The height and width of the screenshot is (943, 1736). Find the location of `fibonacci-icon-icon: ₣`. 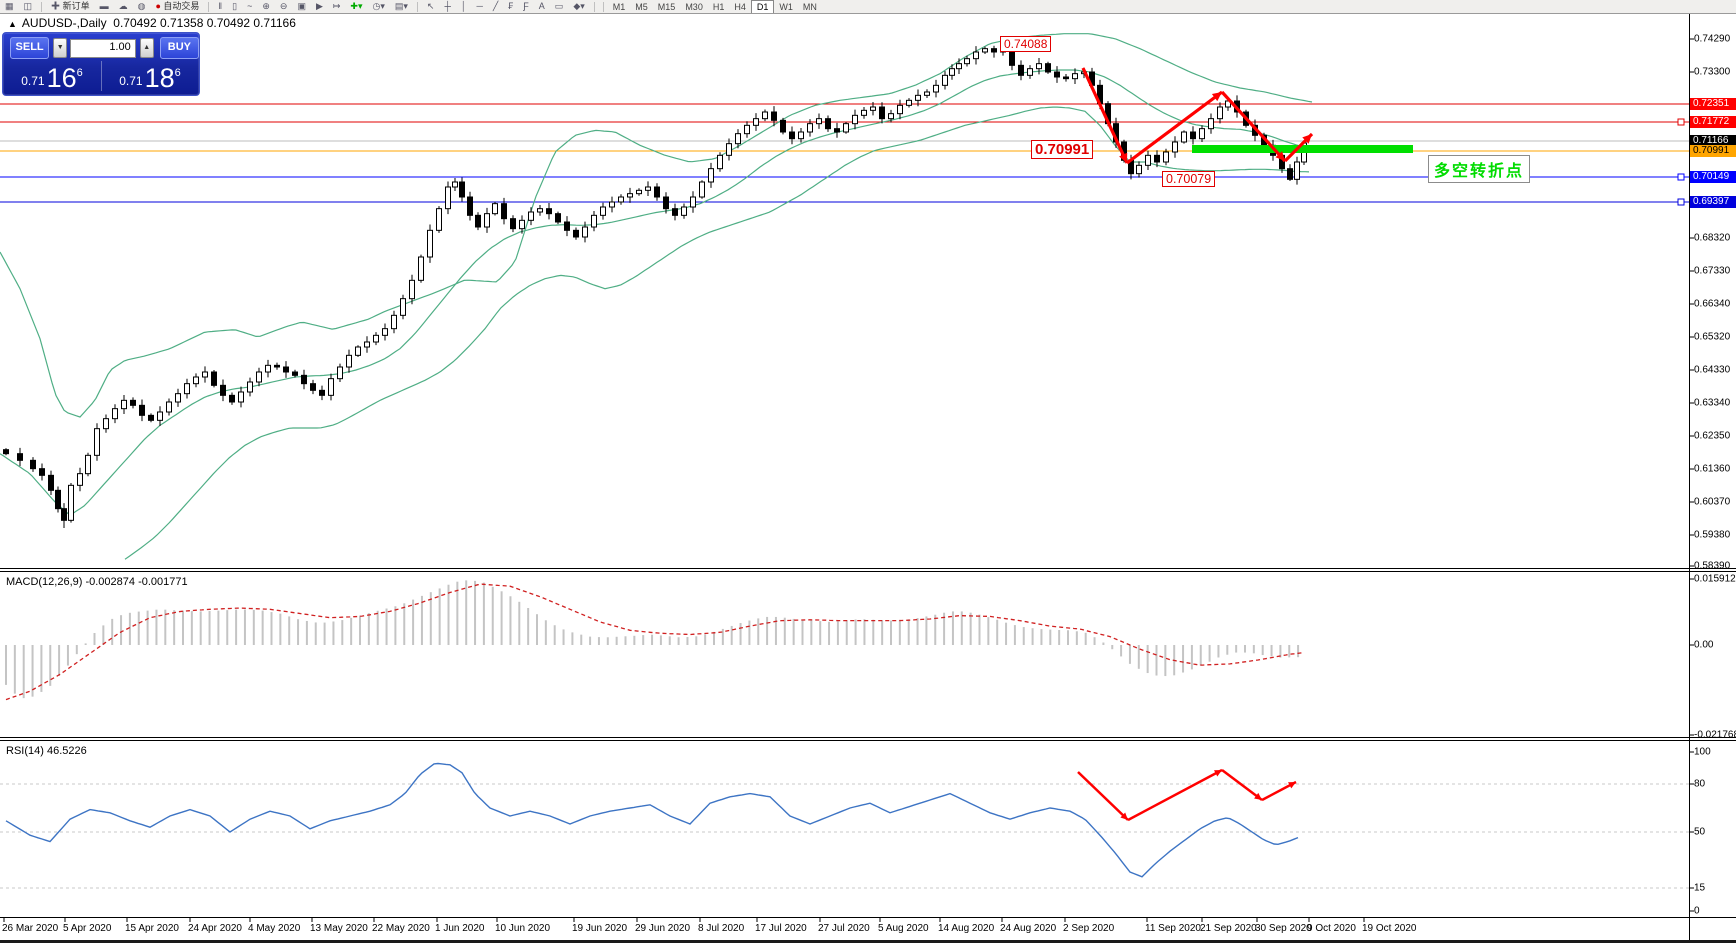

fibonacci-icon-icon: ₣ is located at coordinates (511, 6).